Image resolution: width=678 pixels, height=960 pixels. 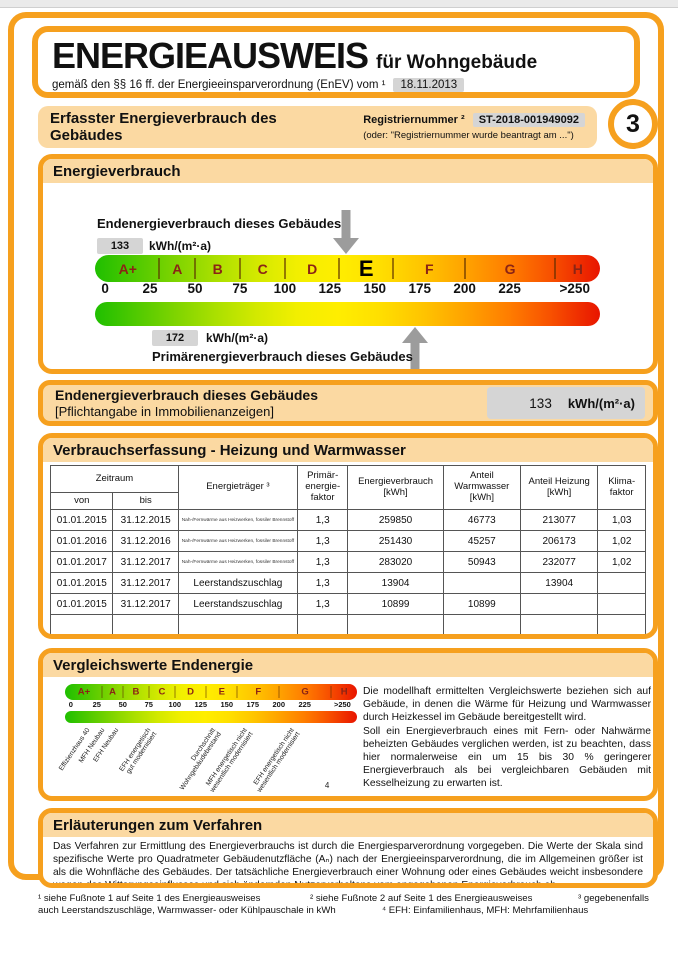 What do you see at coordinates (559, 520) in the screenshot?
I see `cell-heizung: 213077` at bounding box center [559, 520].